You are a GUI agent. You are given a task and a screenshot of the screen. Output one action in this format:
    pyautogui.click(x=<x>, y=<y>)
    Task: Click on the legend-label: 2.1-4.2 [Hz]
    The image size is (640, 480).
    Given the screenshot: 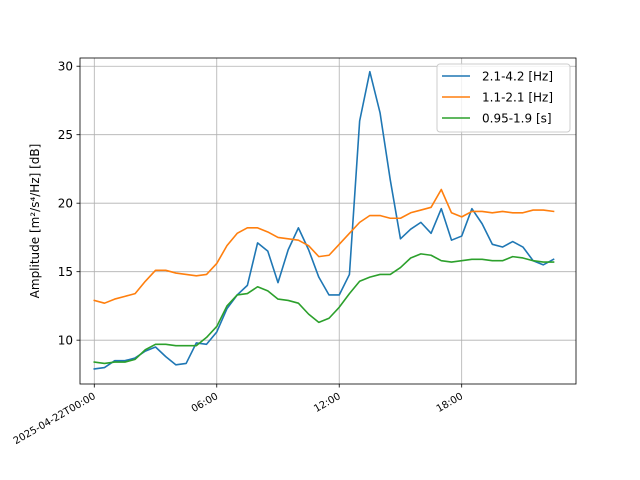 What is the action you would take?
    pyautogui.click(x=517, y=77)
    